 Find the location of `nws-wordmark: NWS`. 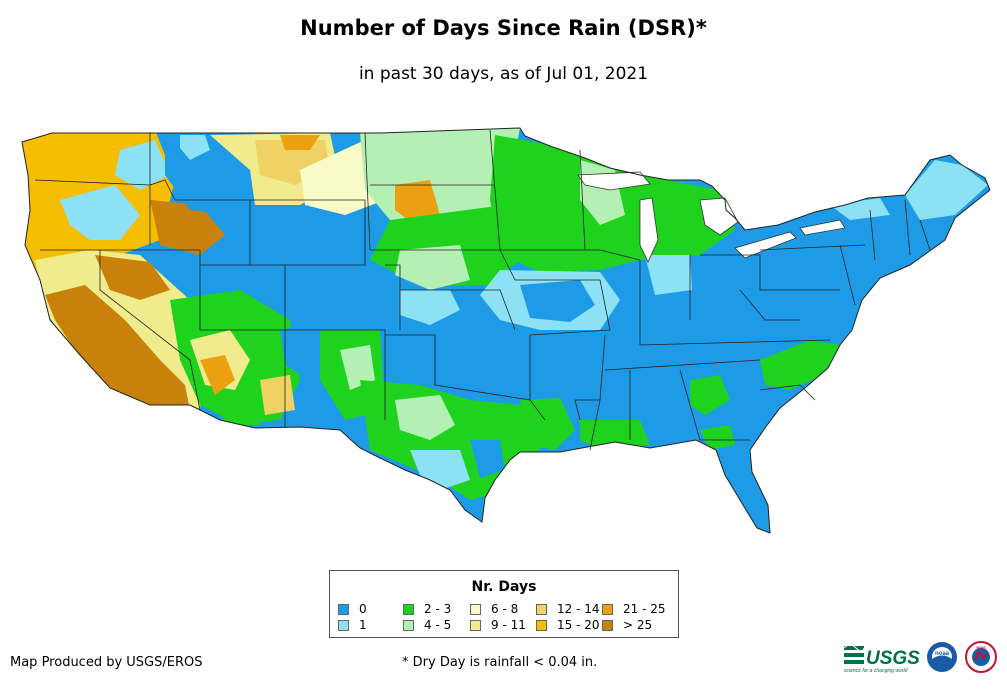

nws-wordmark: NWS is located at coordinates (981, 647).